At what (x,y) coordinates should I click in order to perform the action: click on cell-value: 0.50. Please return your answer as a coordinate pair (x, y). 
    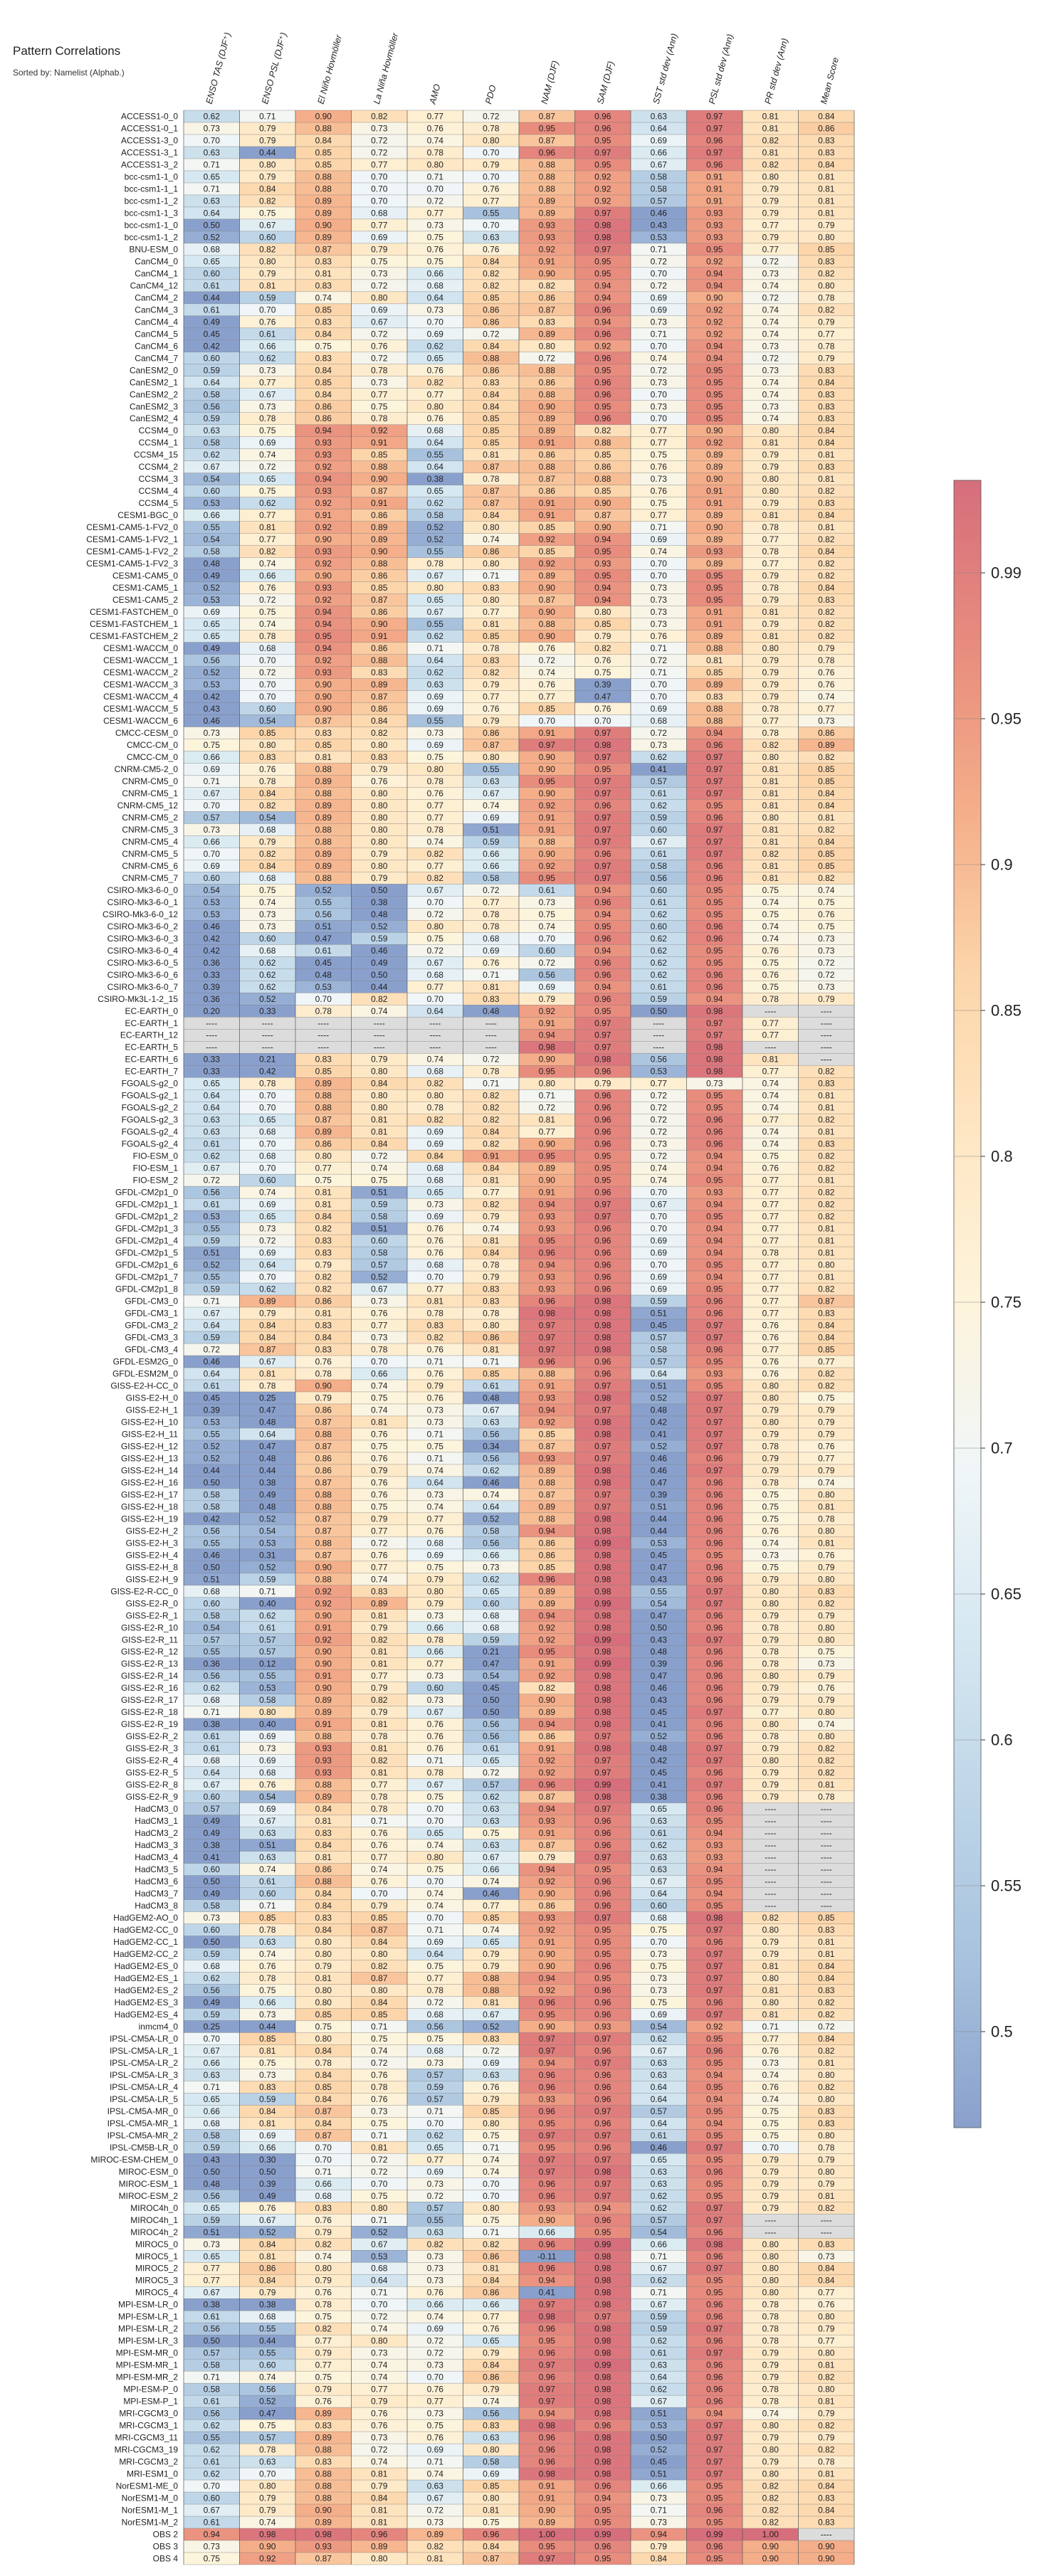
    Looking at the image, I should click on (212, 1942).